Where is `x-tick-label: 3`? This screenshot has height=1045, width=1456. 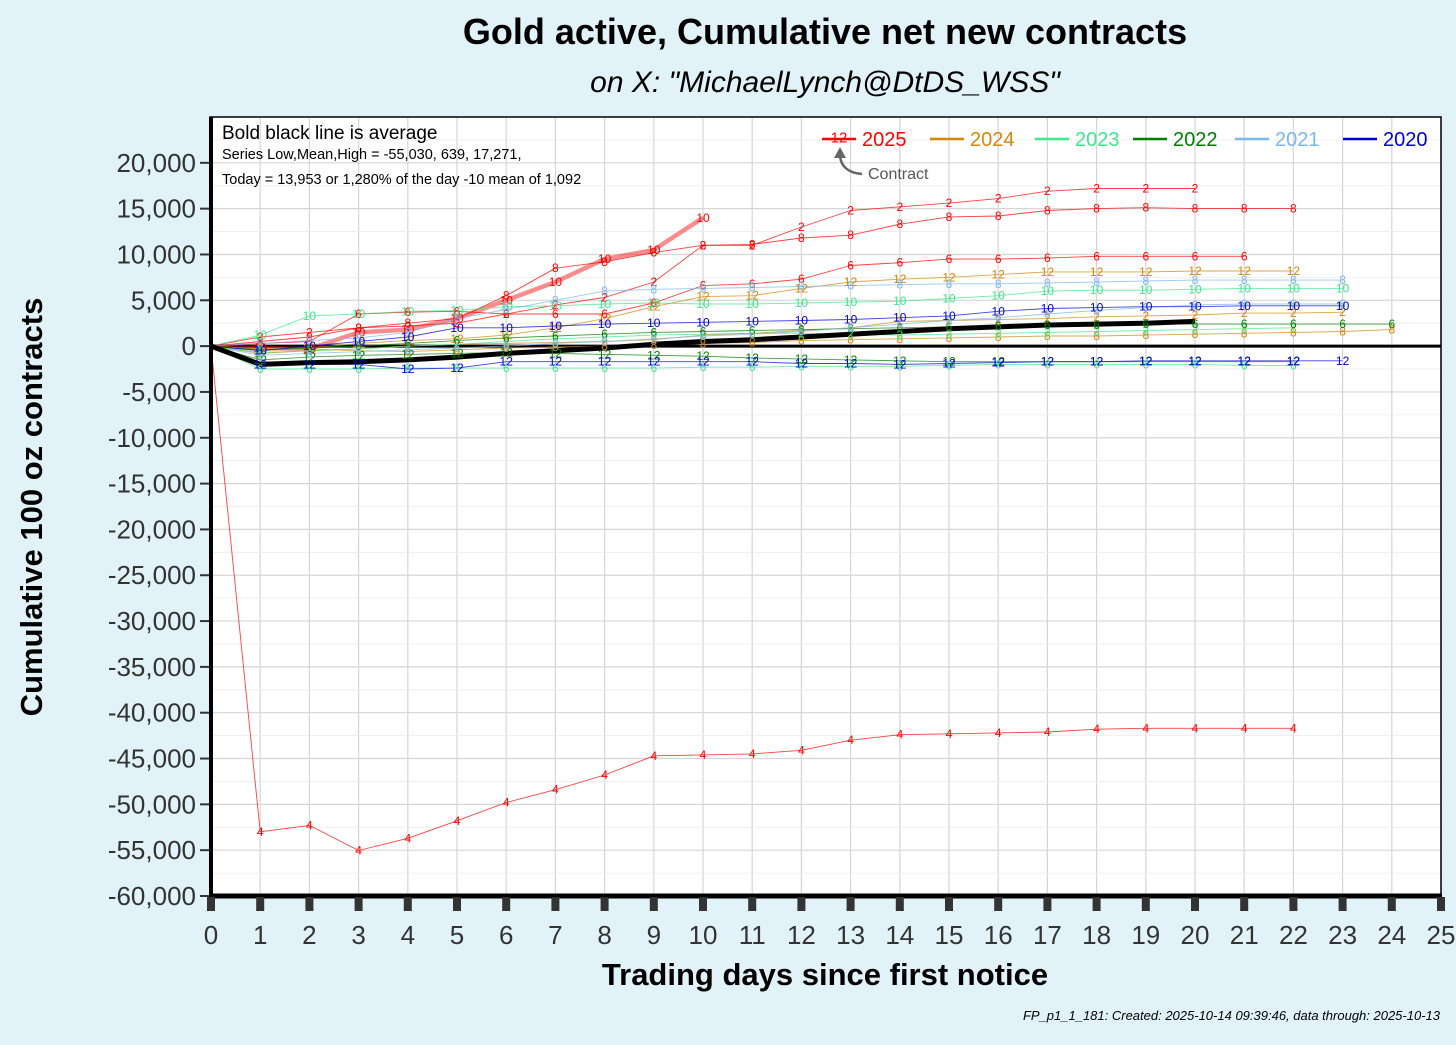
x-tick-label: 3 is located at coordinates (358, 935).